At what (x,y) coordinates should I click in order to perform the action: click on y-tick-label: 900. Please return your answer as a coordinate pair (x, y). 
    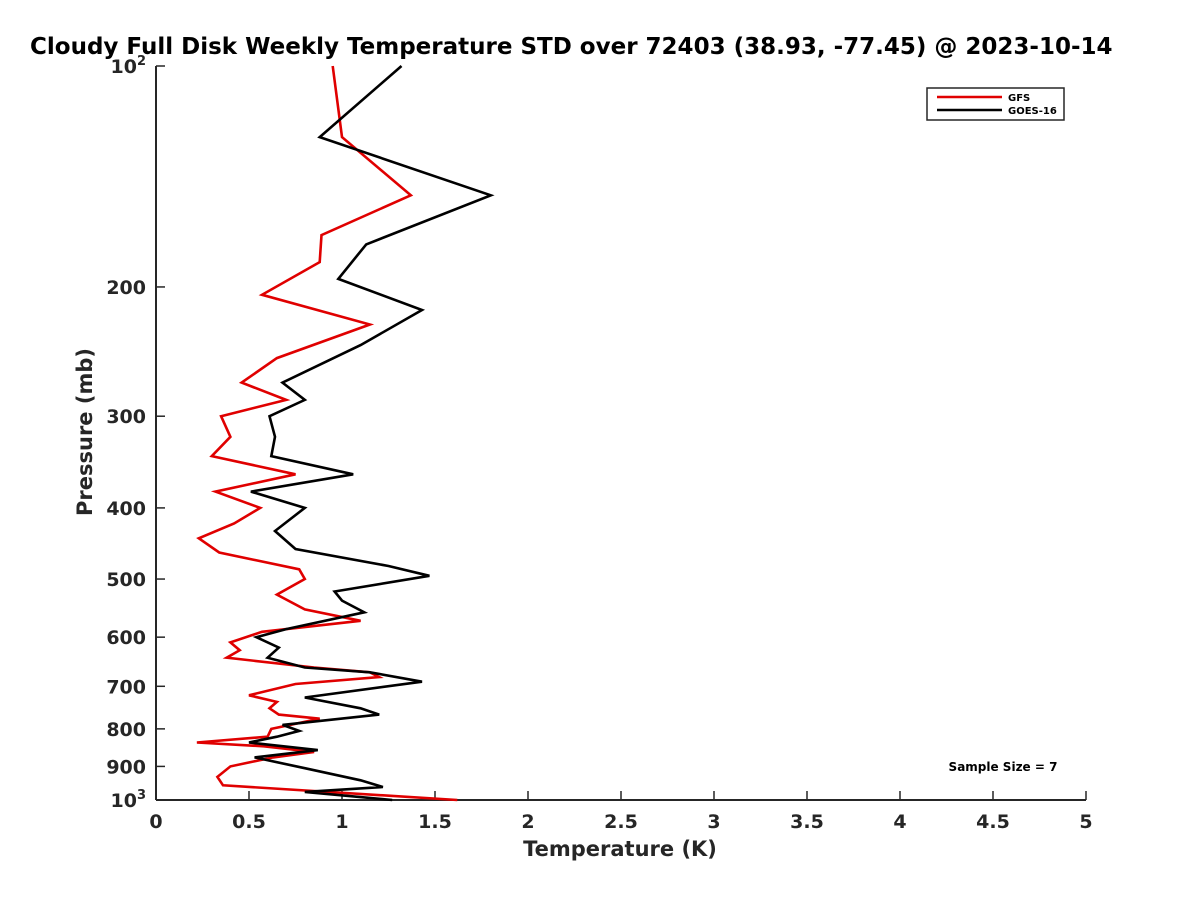
    Looking at the image, I should click on (126, 767).